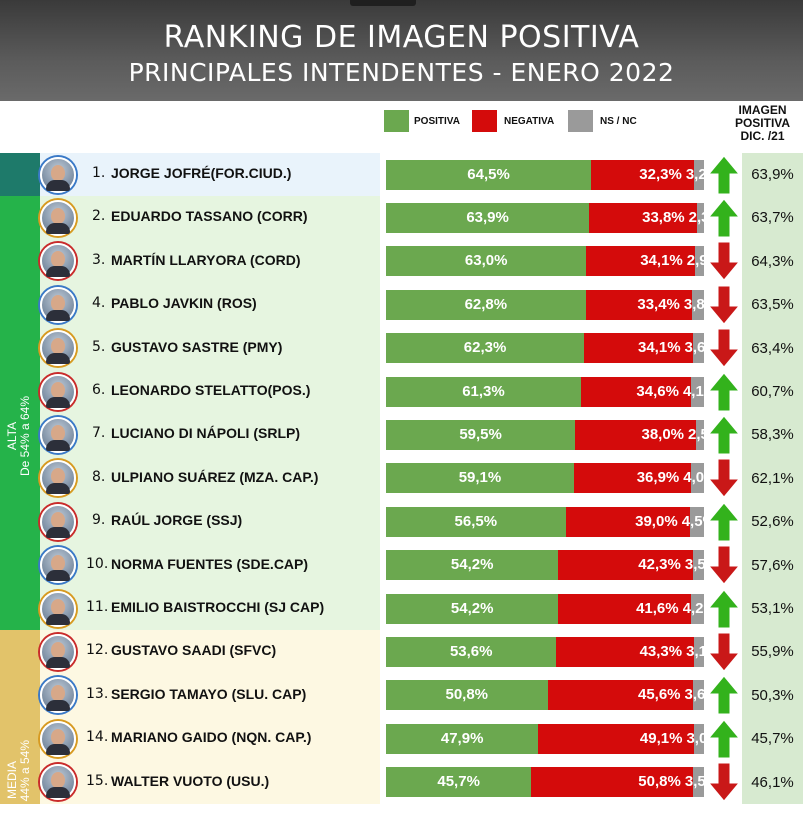 Image resolution: width=803 pixels, height=835 pixels. I want to click on legend-swatch-negativa, so click(484, 121).